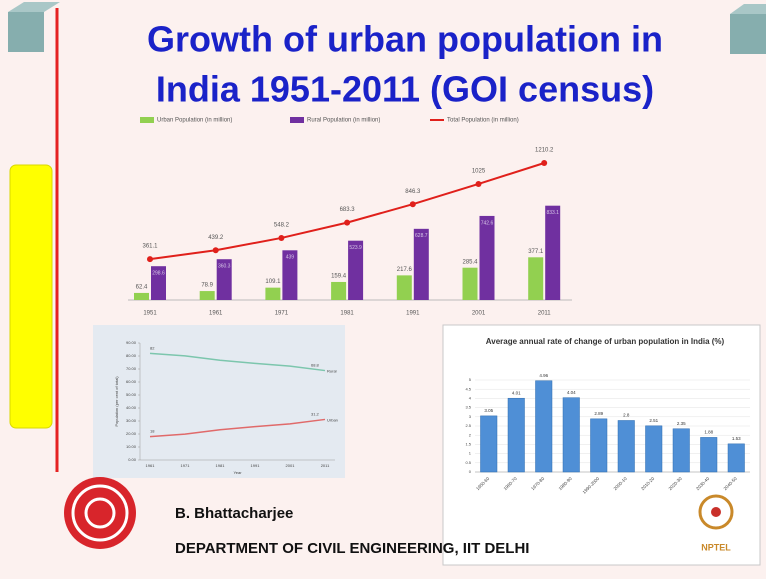 The height and width of the screenshot is (579, 766). I want to click on data-label: 2.51, so click(653, 420).